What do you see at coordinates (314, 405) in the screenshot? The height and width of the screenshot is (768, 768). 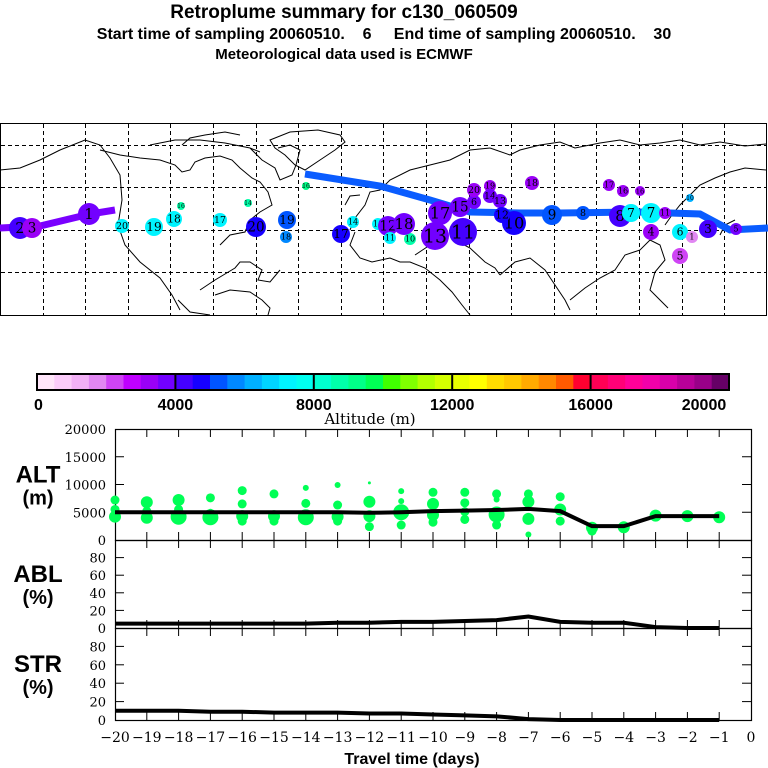 I see `colorbar-tick-label: 8000` at bounding box center [314, 405].